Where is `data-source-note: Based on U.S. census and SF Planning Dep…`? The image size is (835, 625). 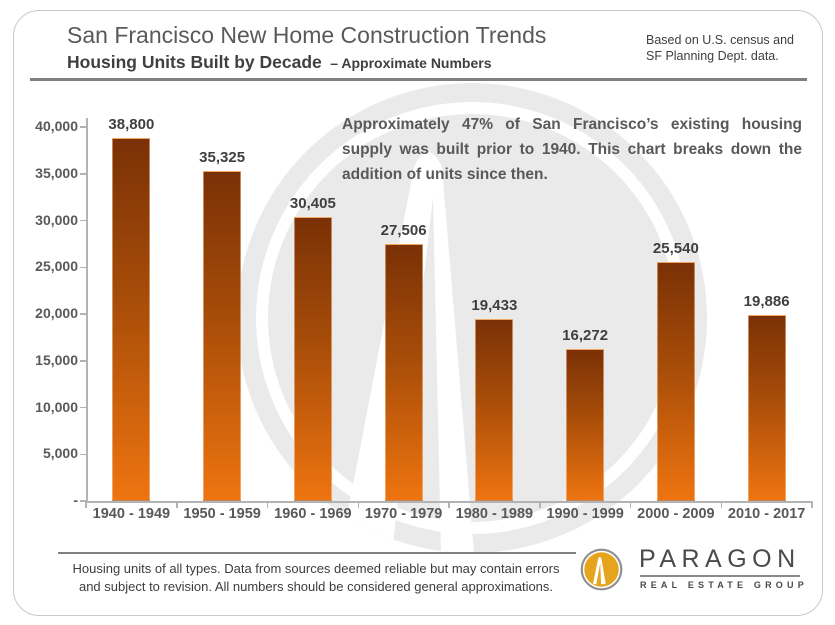
data-source-note: Based on U.S. census and SF Planning Dep… is located at coordinates (731, 48).